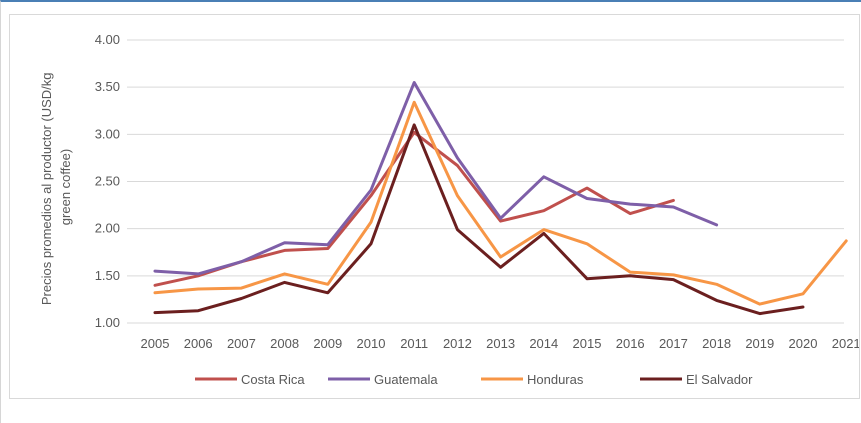 The image size is (861, 423). What do you see at coordinates (414, 343) in the screenshot?
I see `x-tick-label: 2011` at bounding box center [414, 343].